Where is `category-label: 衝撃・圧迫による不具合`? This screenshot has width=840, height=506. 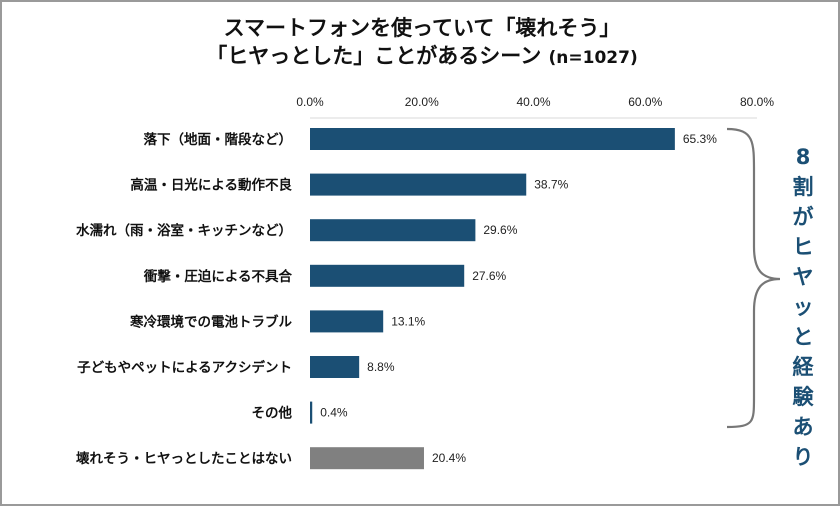 category-label: 衝撃・圧迫による不具合 is located at coordinates (218, 276).